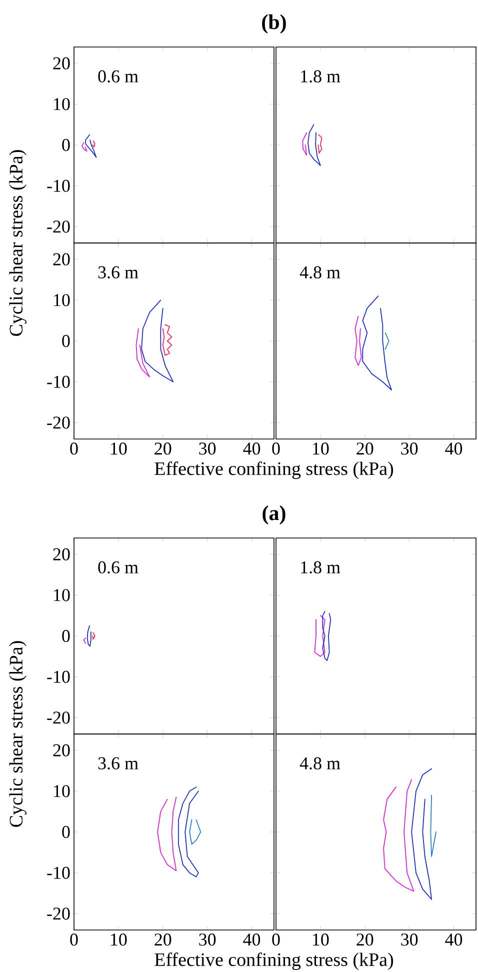 The height and width of the screenshot is (972, 478). What do you see at coordinates (274, 24) in the screenshot?
I see `chart-title: (b)` at bounding box center [274, 24].